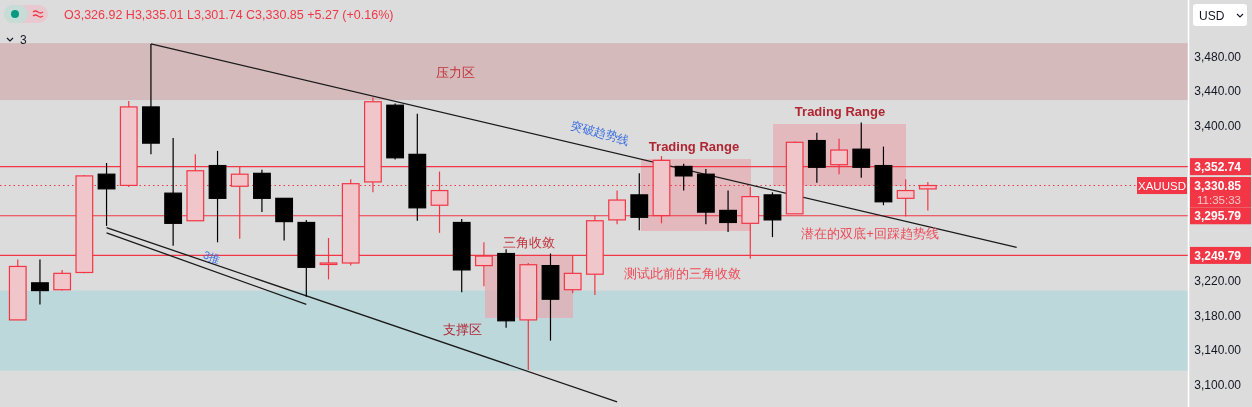  What do you see at coordinates (1218, 167) in the screenshot?
I see `ref-line-label: 3,352.74` at bounding box center [1218, 167].